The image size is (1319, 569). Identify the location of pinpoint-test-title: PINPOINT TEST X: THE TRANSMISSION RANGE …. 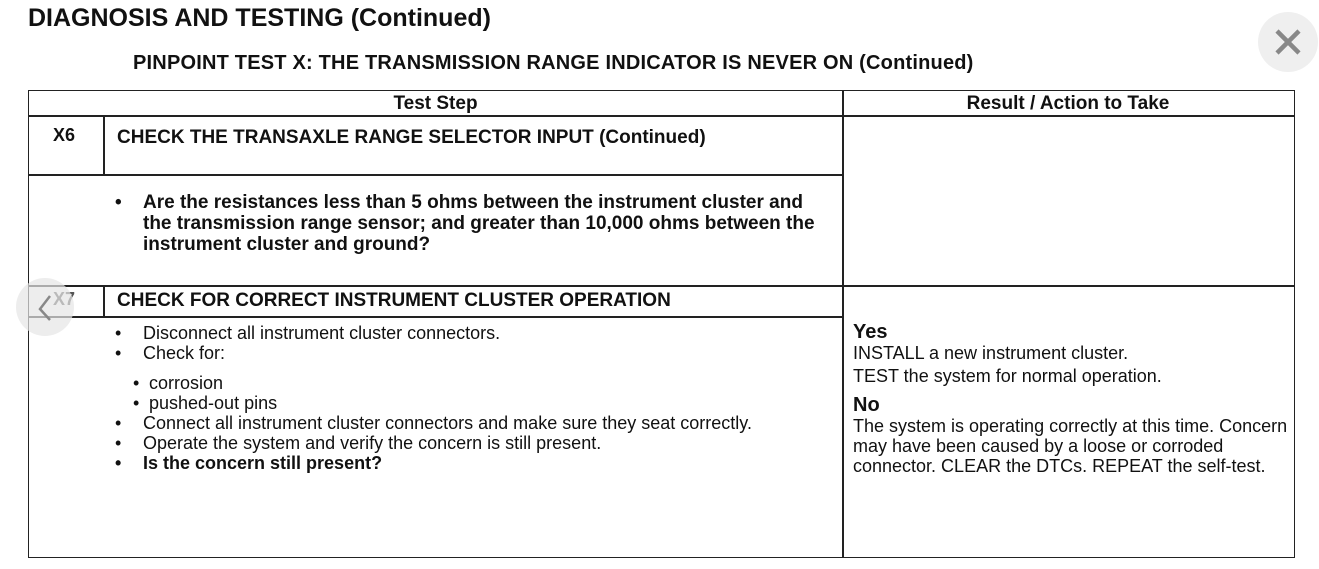
(553, 63).